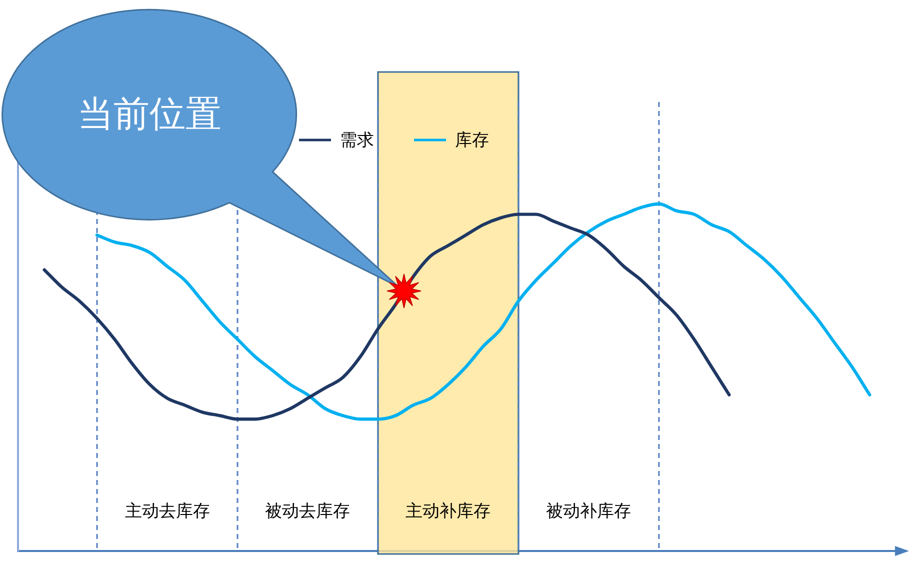  I want to click on x-tick-label: 被动去库存, so click(307, 511).